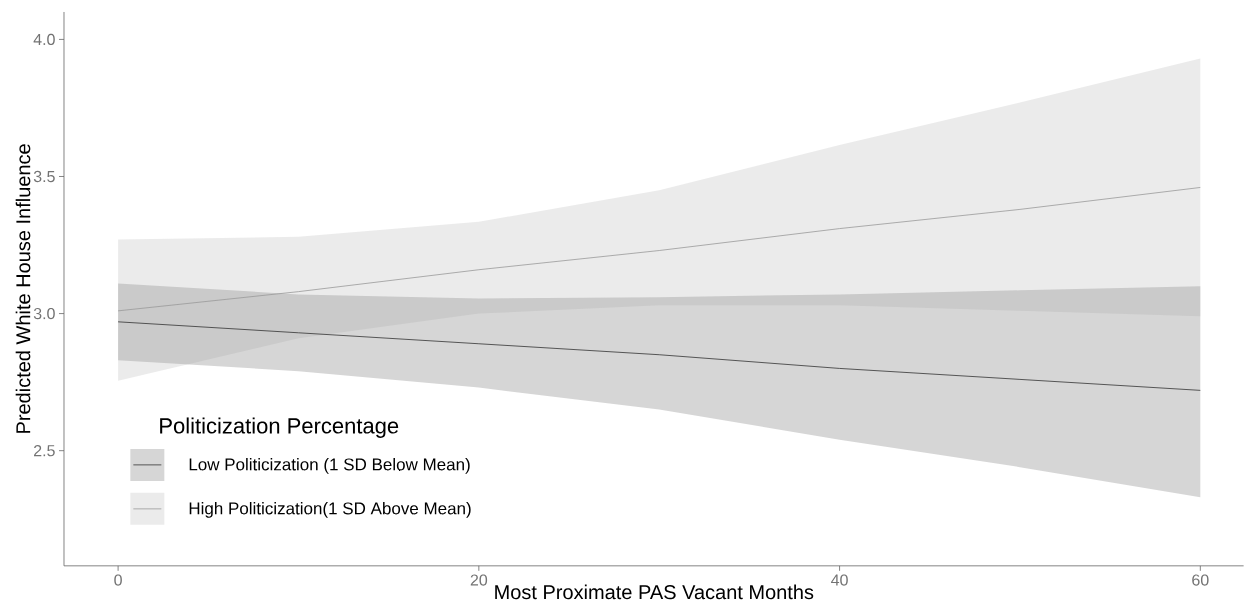  I want to click on y-axis-title: Predicted White House Influence, so click(23, 288).